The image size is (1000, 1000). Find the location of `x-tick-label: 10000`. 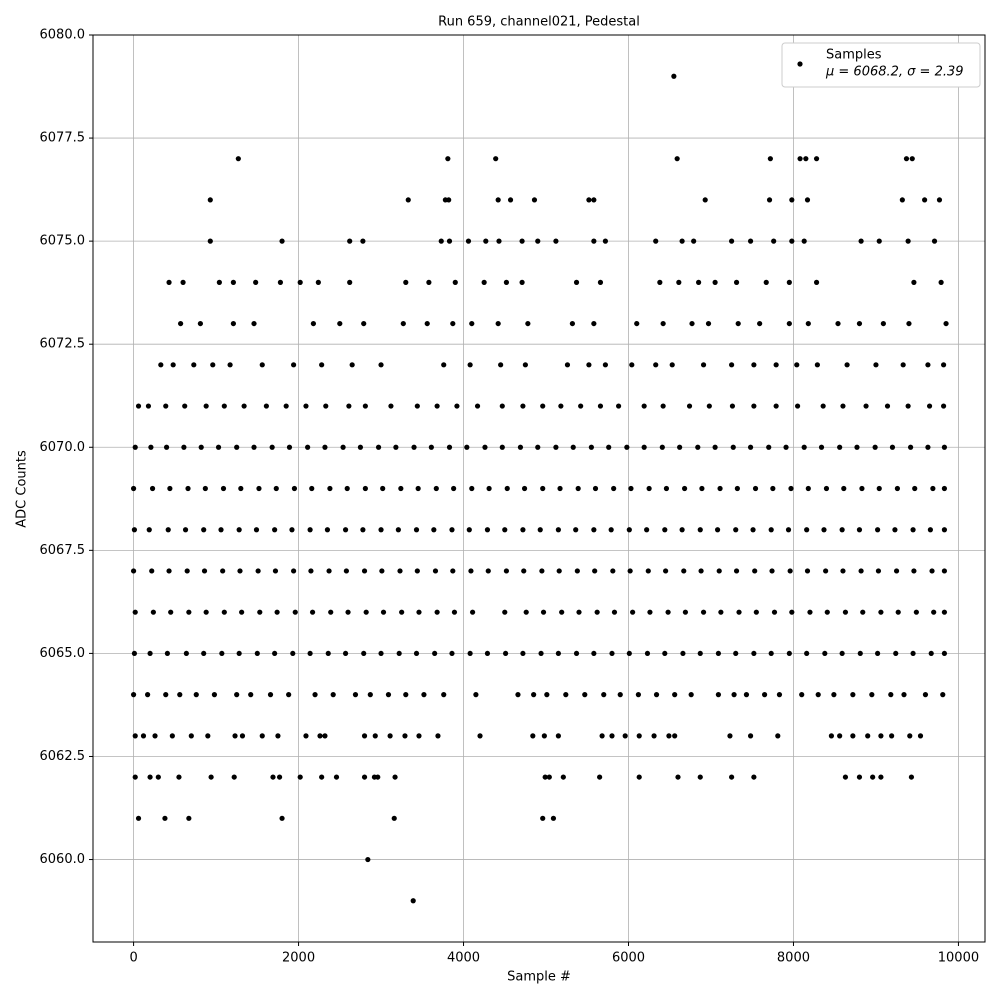

x-tick-label: 10000 is located at coordinates (958, 958).